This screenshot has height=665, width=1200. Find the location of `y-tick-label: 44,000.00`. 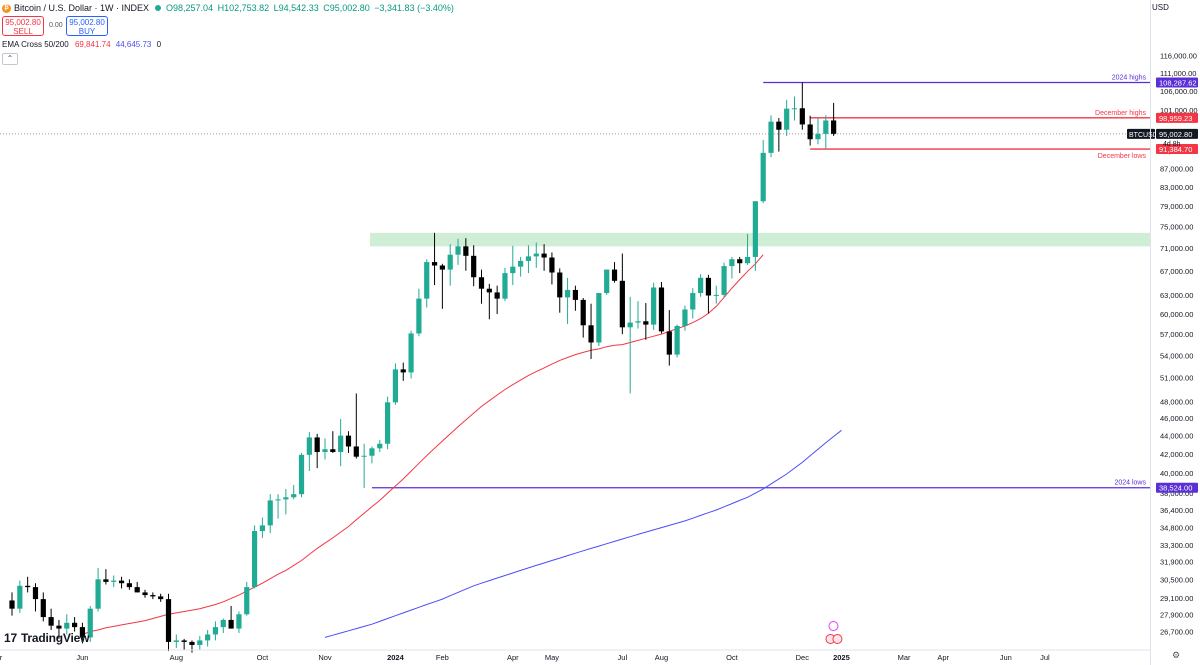

y-tick-label: 44,000.00 is located at coordinates (1176, 436).